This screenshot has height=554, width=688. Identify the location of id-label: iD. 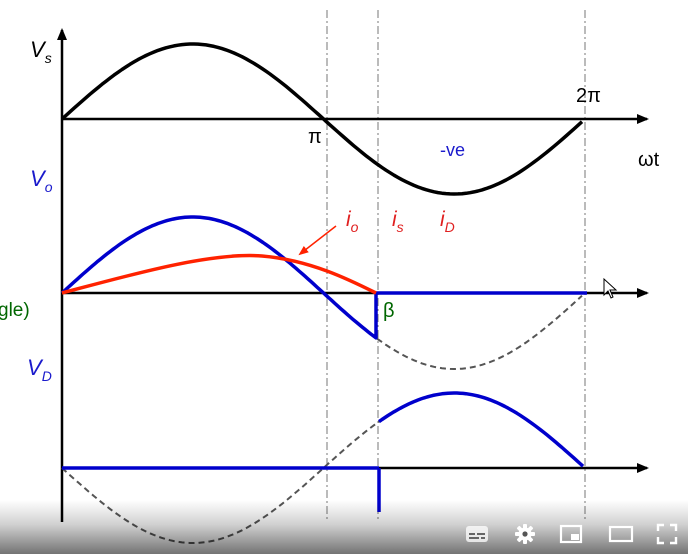
(447, 221).